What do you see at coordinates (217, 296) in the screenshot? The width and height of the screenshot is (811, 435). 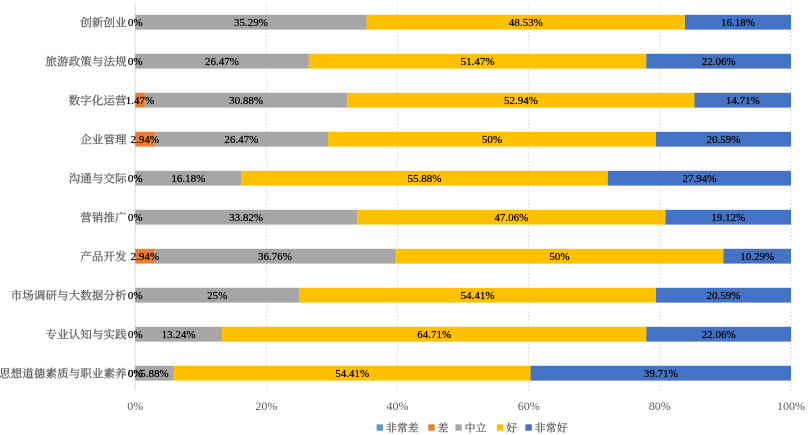 I see `svg-text: 25%` at bounding box center [217, 296].